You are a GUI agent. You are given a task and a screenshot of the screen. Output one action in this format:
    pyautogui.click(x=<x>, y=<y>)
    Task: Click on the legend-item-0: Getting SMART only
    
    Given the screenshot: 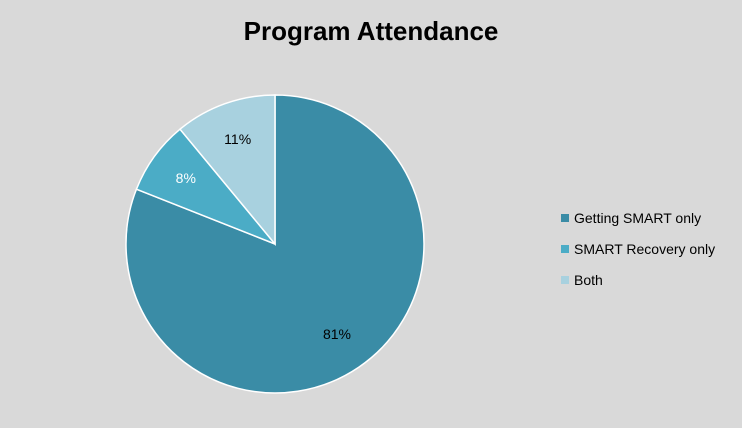 What is the action you would take?
    pyautogui.click(x=638, y=217)
    